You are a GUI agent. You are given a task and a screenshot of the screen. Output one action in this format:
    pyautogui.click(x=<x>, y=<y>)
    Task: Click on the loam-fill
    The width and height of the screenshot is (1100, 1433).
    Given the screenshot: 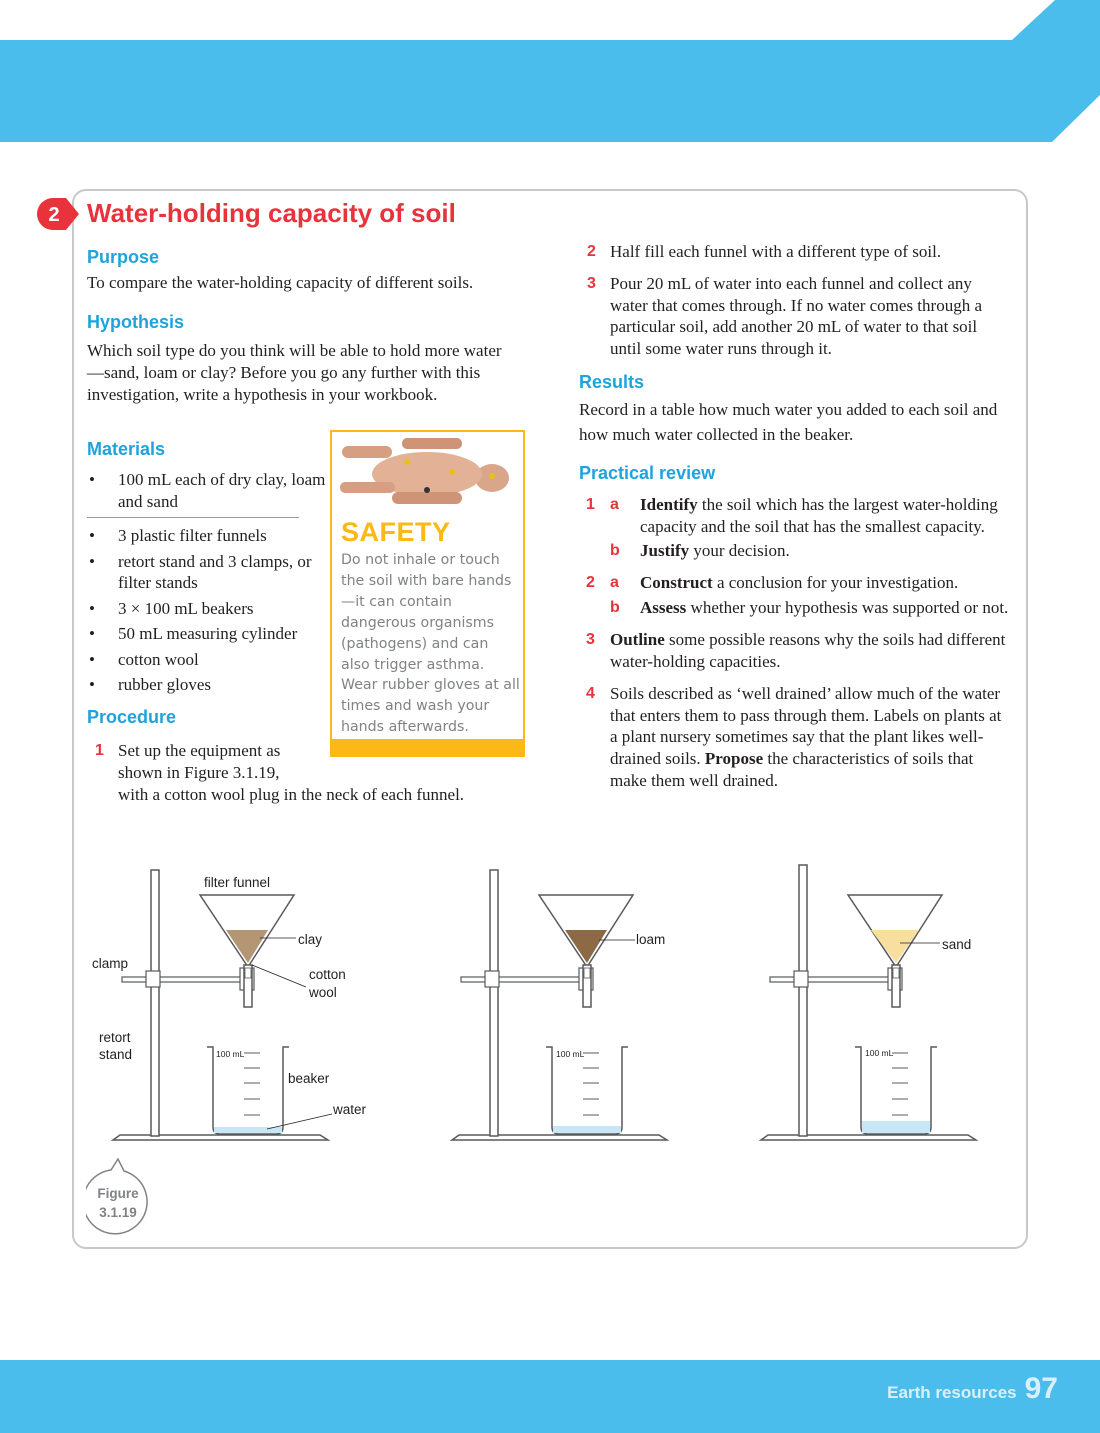 What is the action you would take?
    pyautogui.click(x=586, y=946)
    